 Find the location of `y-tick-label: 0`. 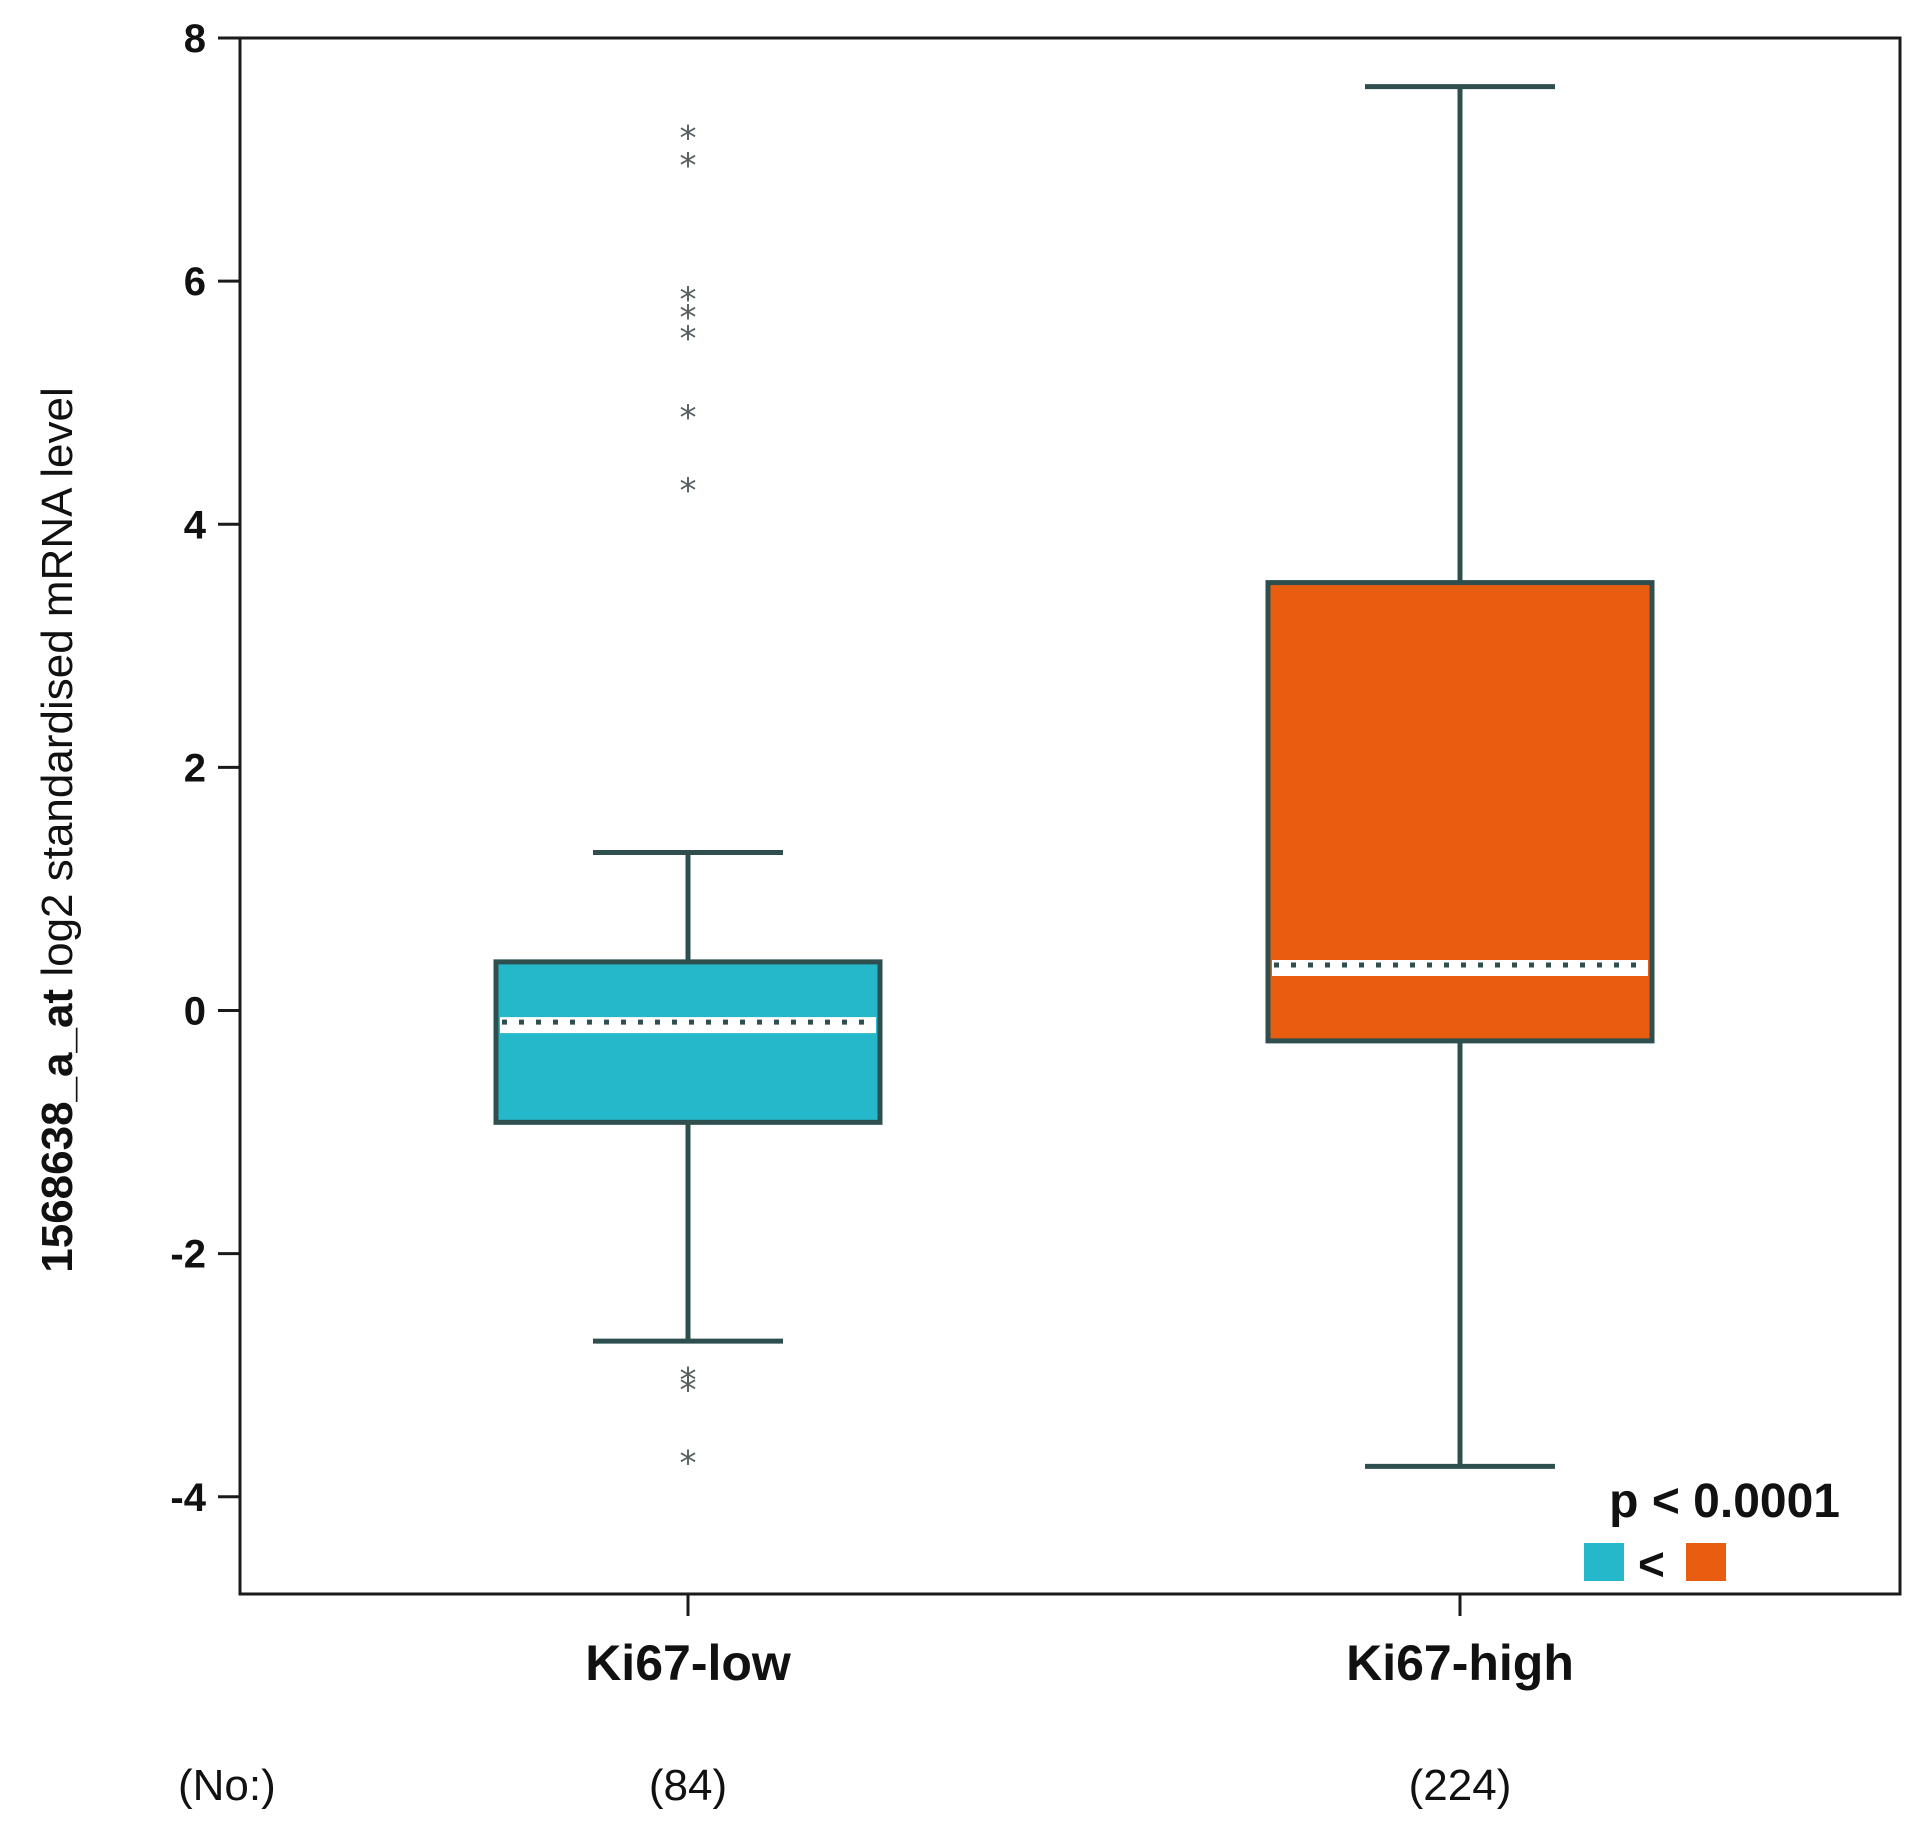

y-tick-label: 0 is located at coordinates (195, 1012).